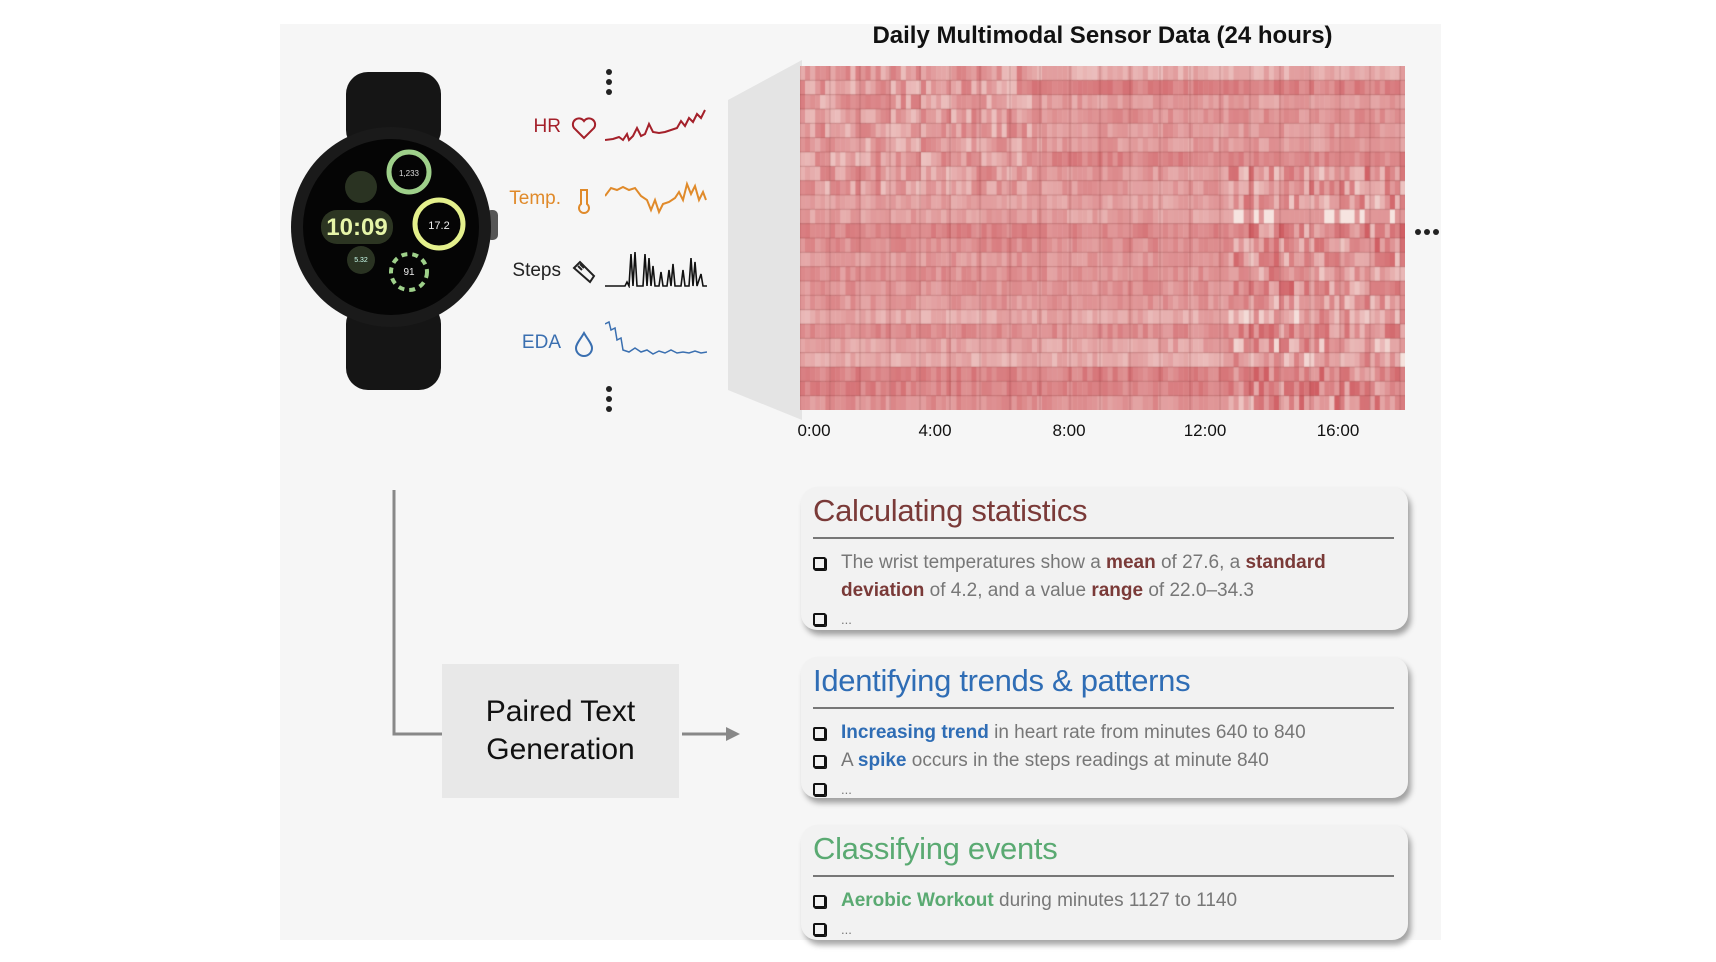  Describe the element at coordinates (1069, 430) in the screenshot. I see `x-tick-label: 8:00` at that location.